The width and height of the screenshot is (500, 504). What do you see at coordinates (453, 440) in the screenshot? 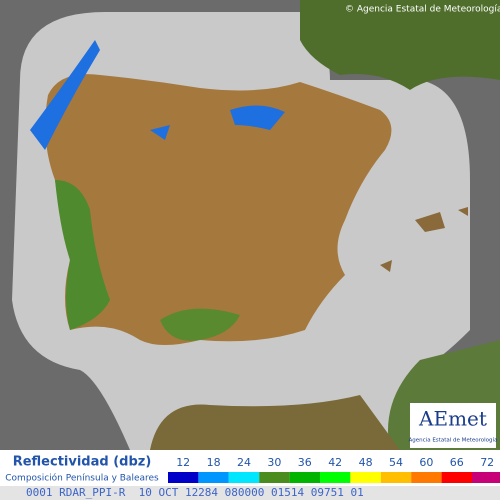
I see `logo-subtitle: Agencia Estatal de Meteorología` at bounding box center [453, 440].